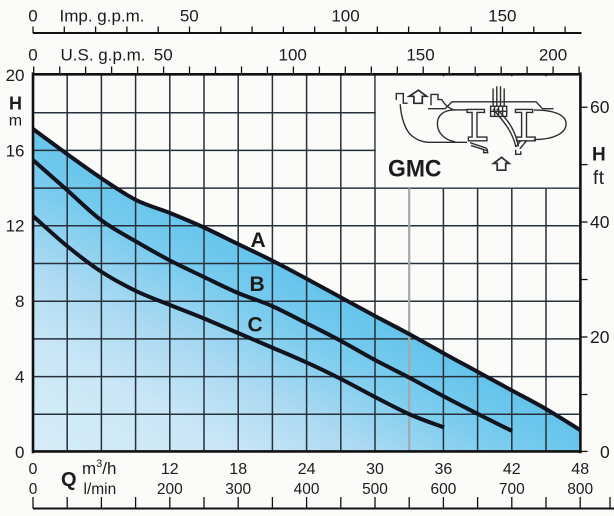 This screenshot has height=516, width=614. What do you see at coordinates (19, 301) in the screenshot?
I see `svg-text: 8` at bounding box center [19, 301].